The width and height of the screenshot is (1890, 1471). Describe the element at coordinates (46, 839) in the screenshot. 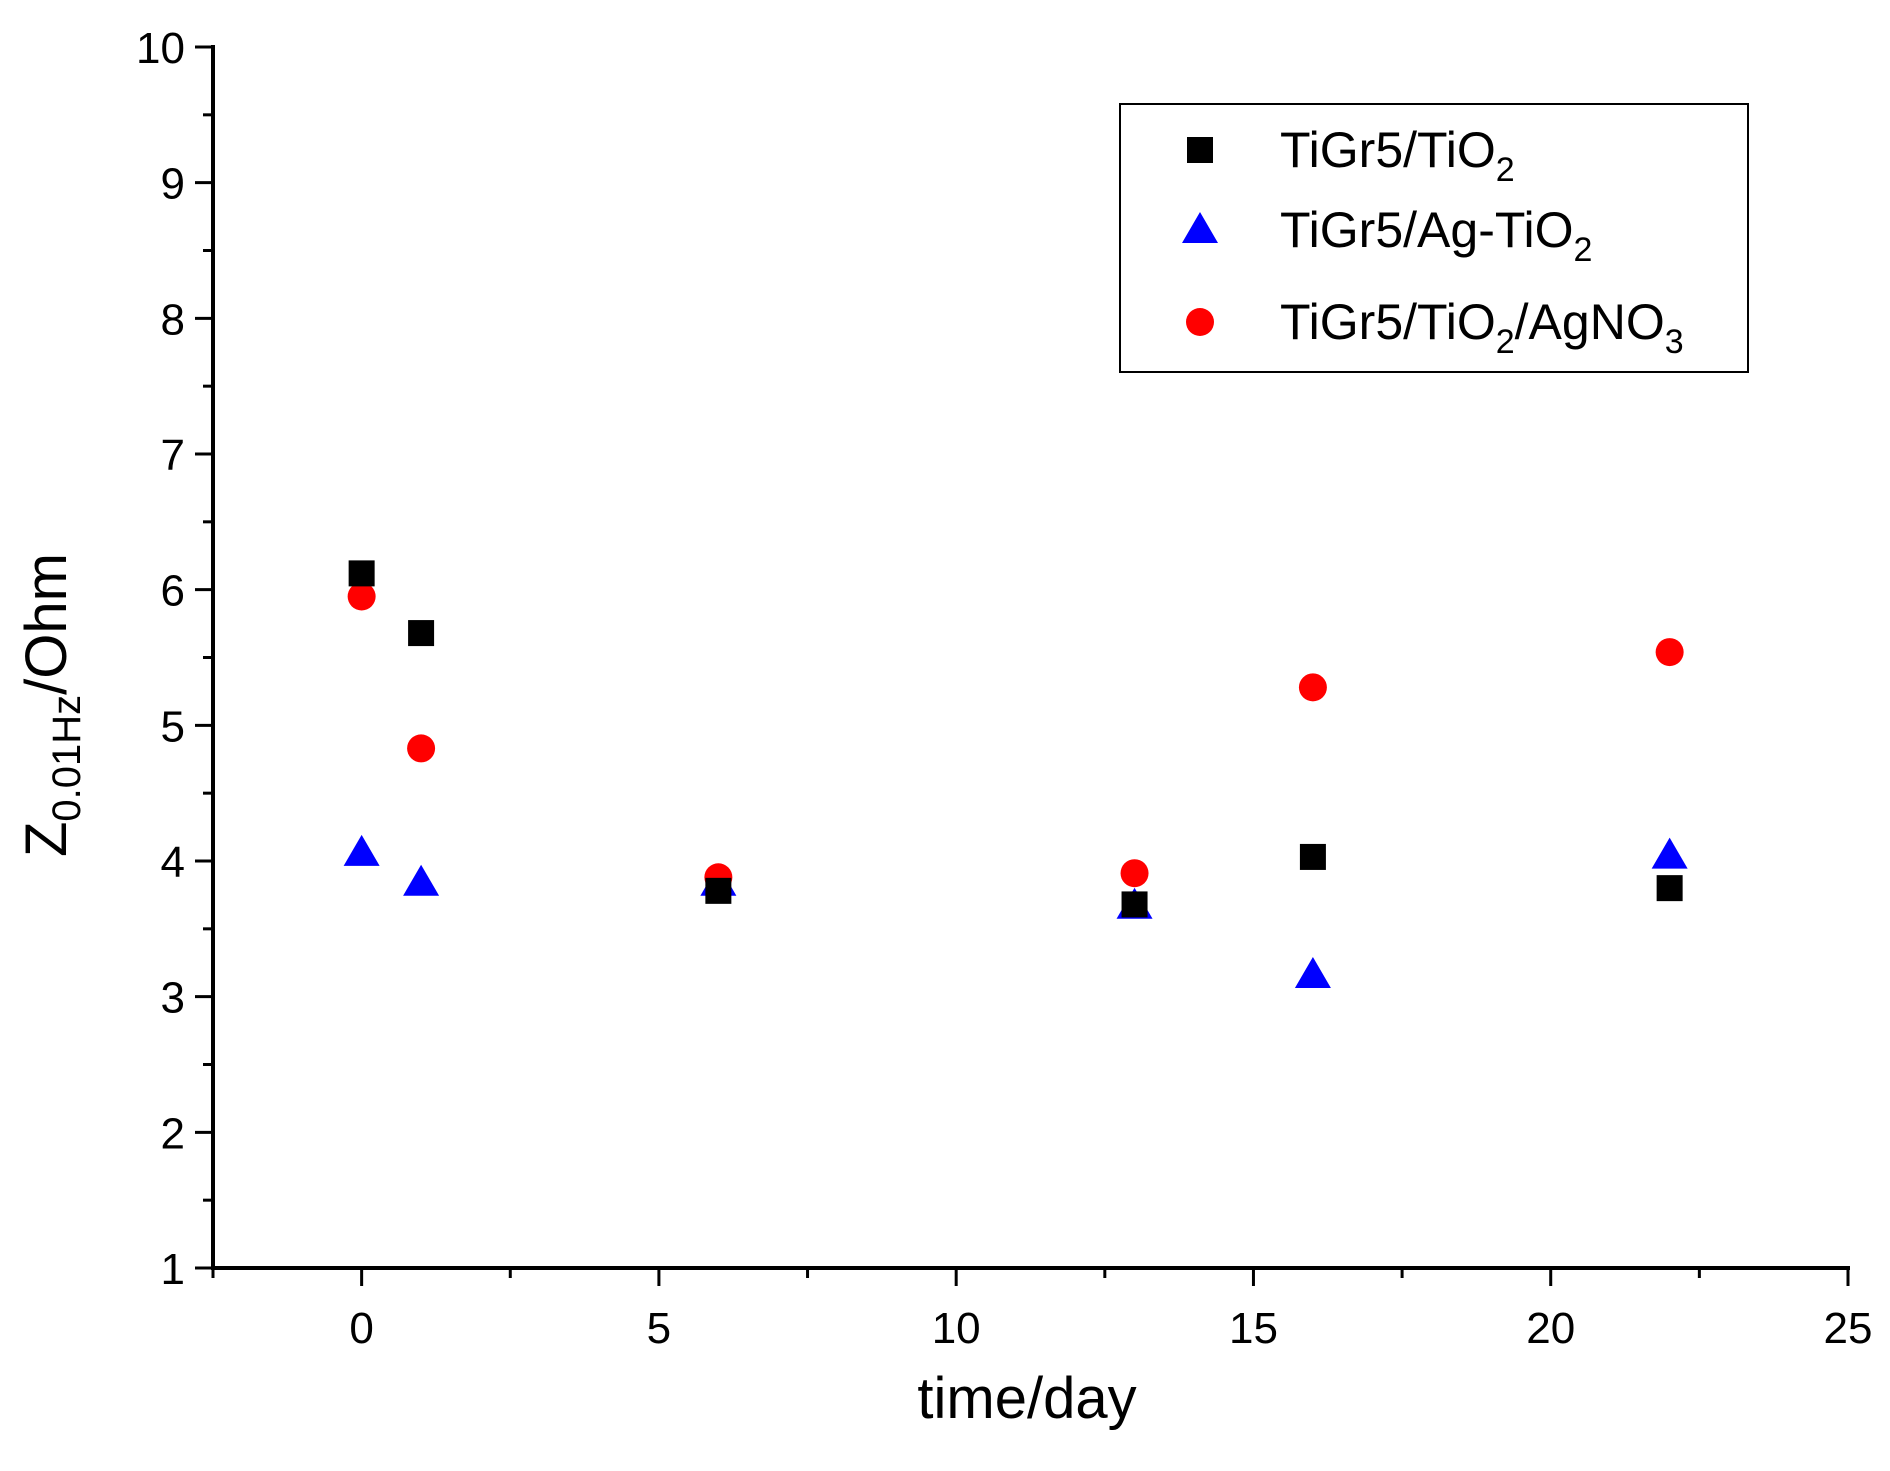

I see `y-axis-label-main: Z` at that location.